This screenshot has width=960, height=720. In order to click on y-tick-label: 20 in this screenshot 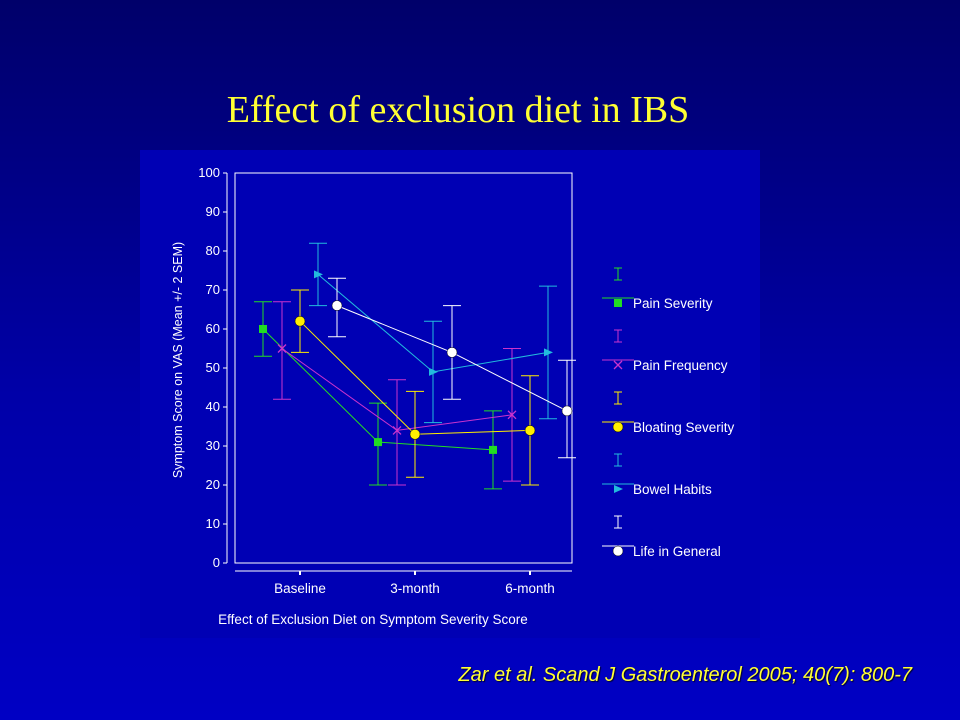, I will do `click(213, 484)`.